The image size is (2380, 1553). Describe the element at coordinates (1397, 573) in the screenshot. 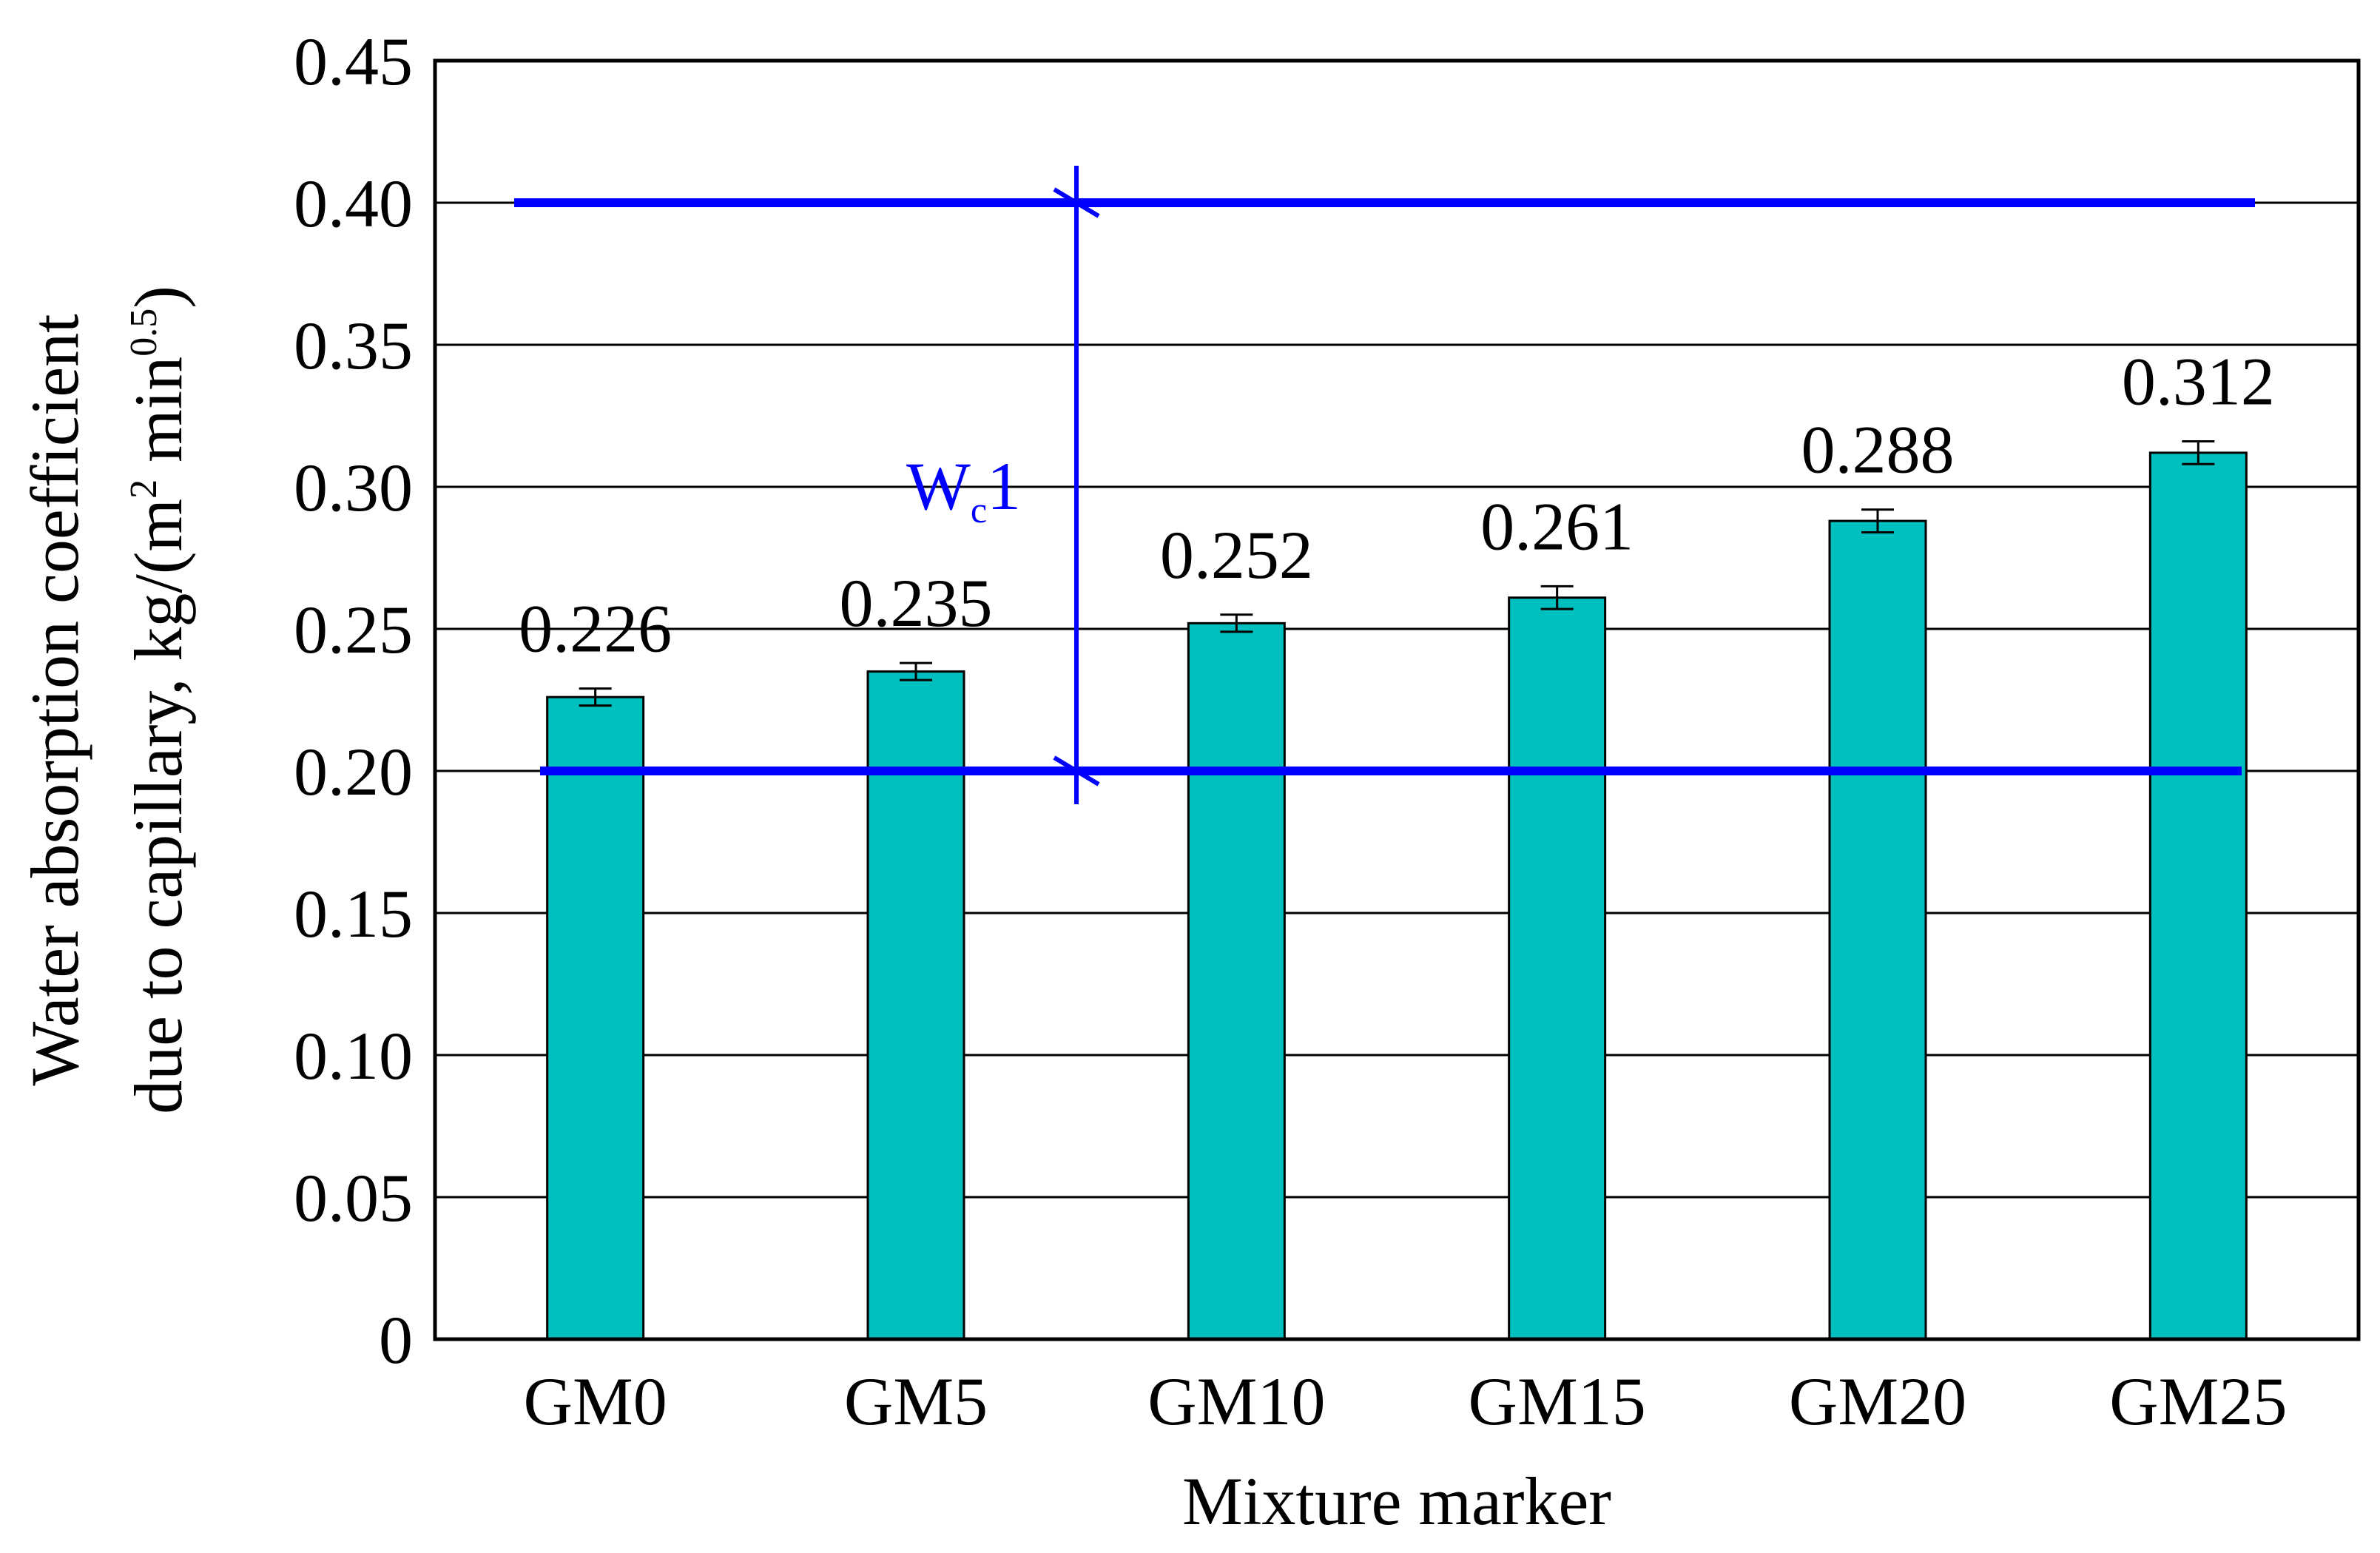

I see `error-bars` at that location.